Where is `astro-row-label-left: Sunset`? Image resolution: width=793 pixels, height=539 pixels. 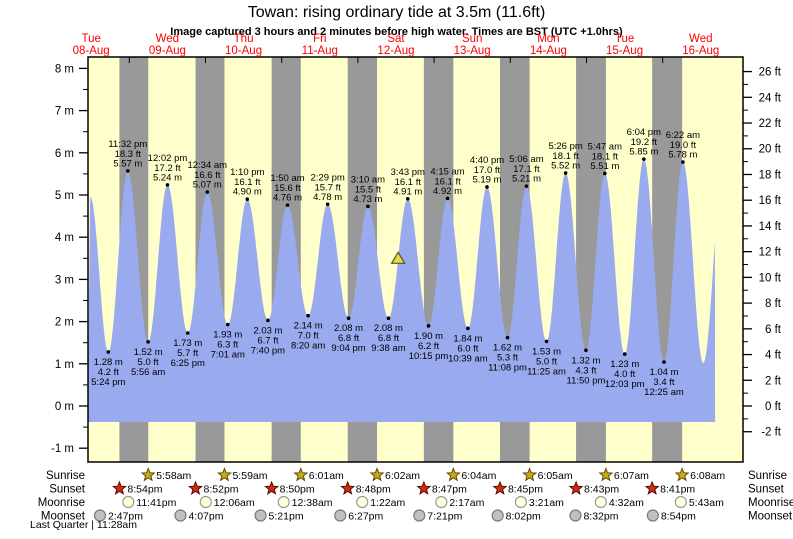 astro-row-label-left: Sunset is located at coordinates (67, 490).